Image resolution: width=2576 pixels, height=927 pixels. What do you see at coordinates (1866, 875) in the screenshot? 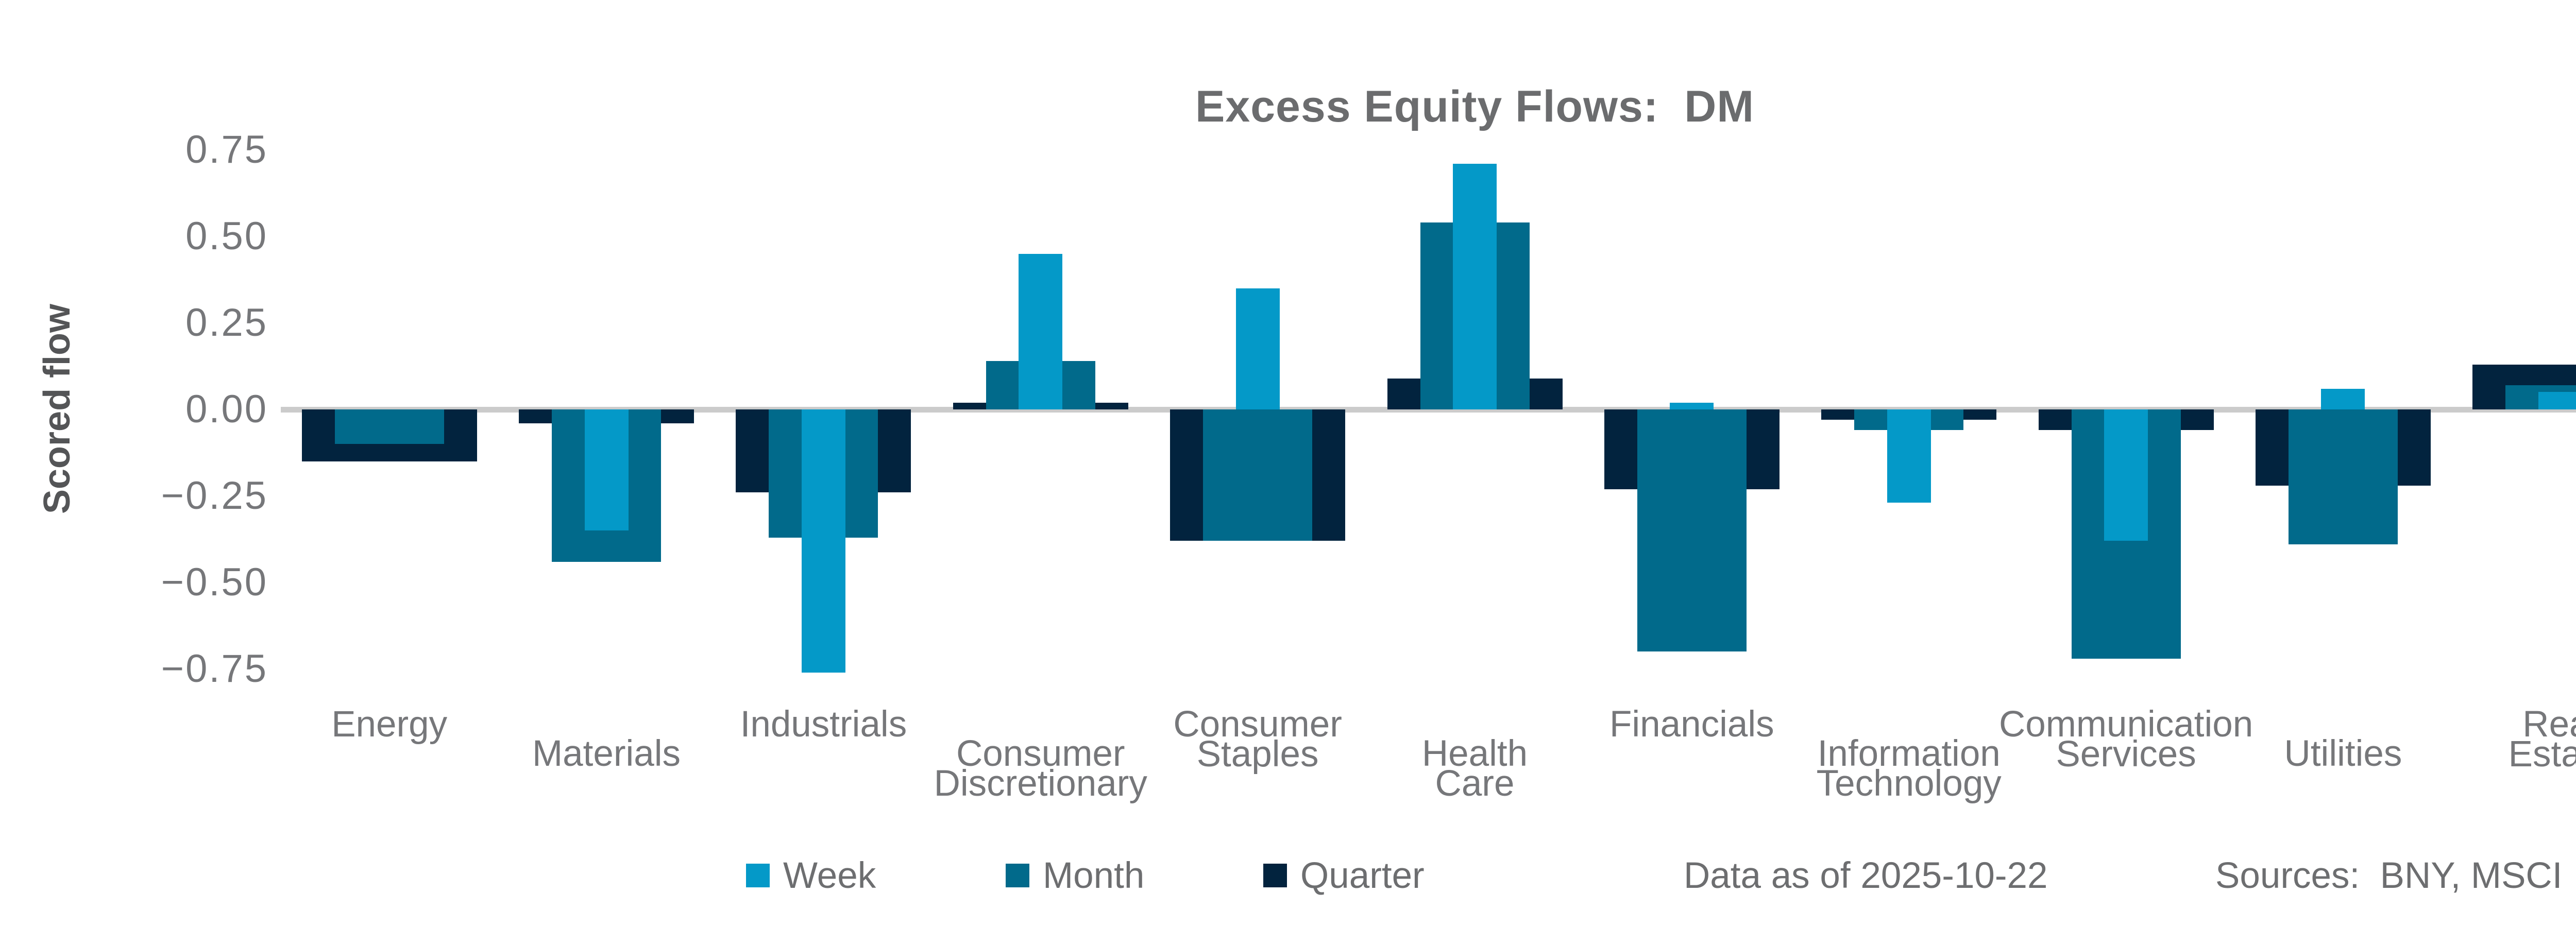
I see `data-as-of-text: Data as of 2025-10-22` at bounding box center [1866, 875].